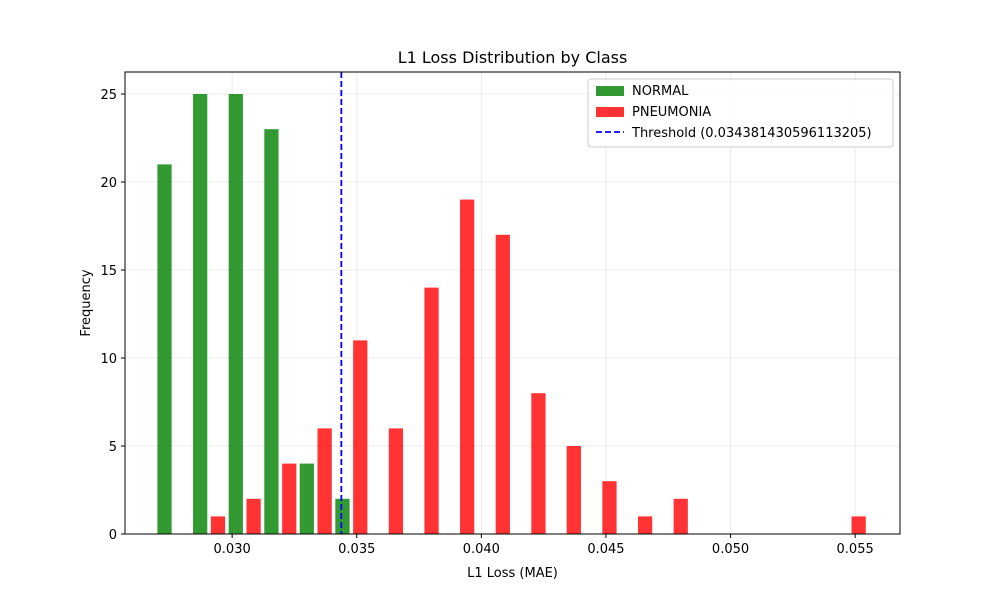 The image size is (1000, 600). Describe the element at coordinates (855, 549) in the screenshot. I see `x-tick-label: 0.055` at that location.